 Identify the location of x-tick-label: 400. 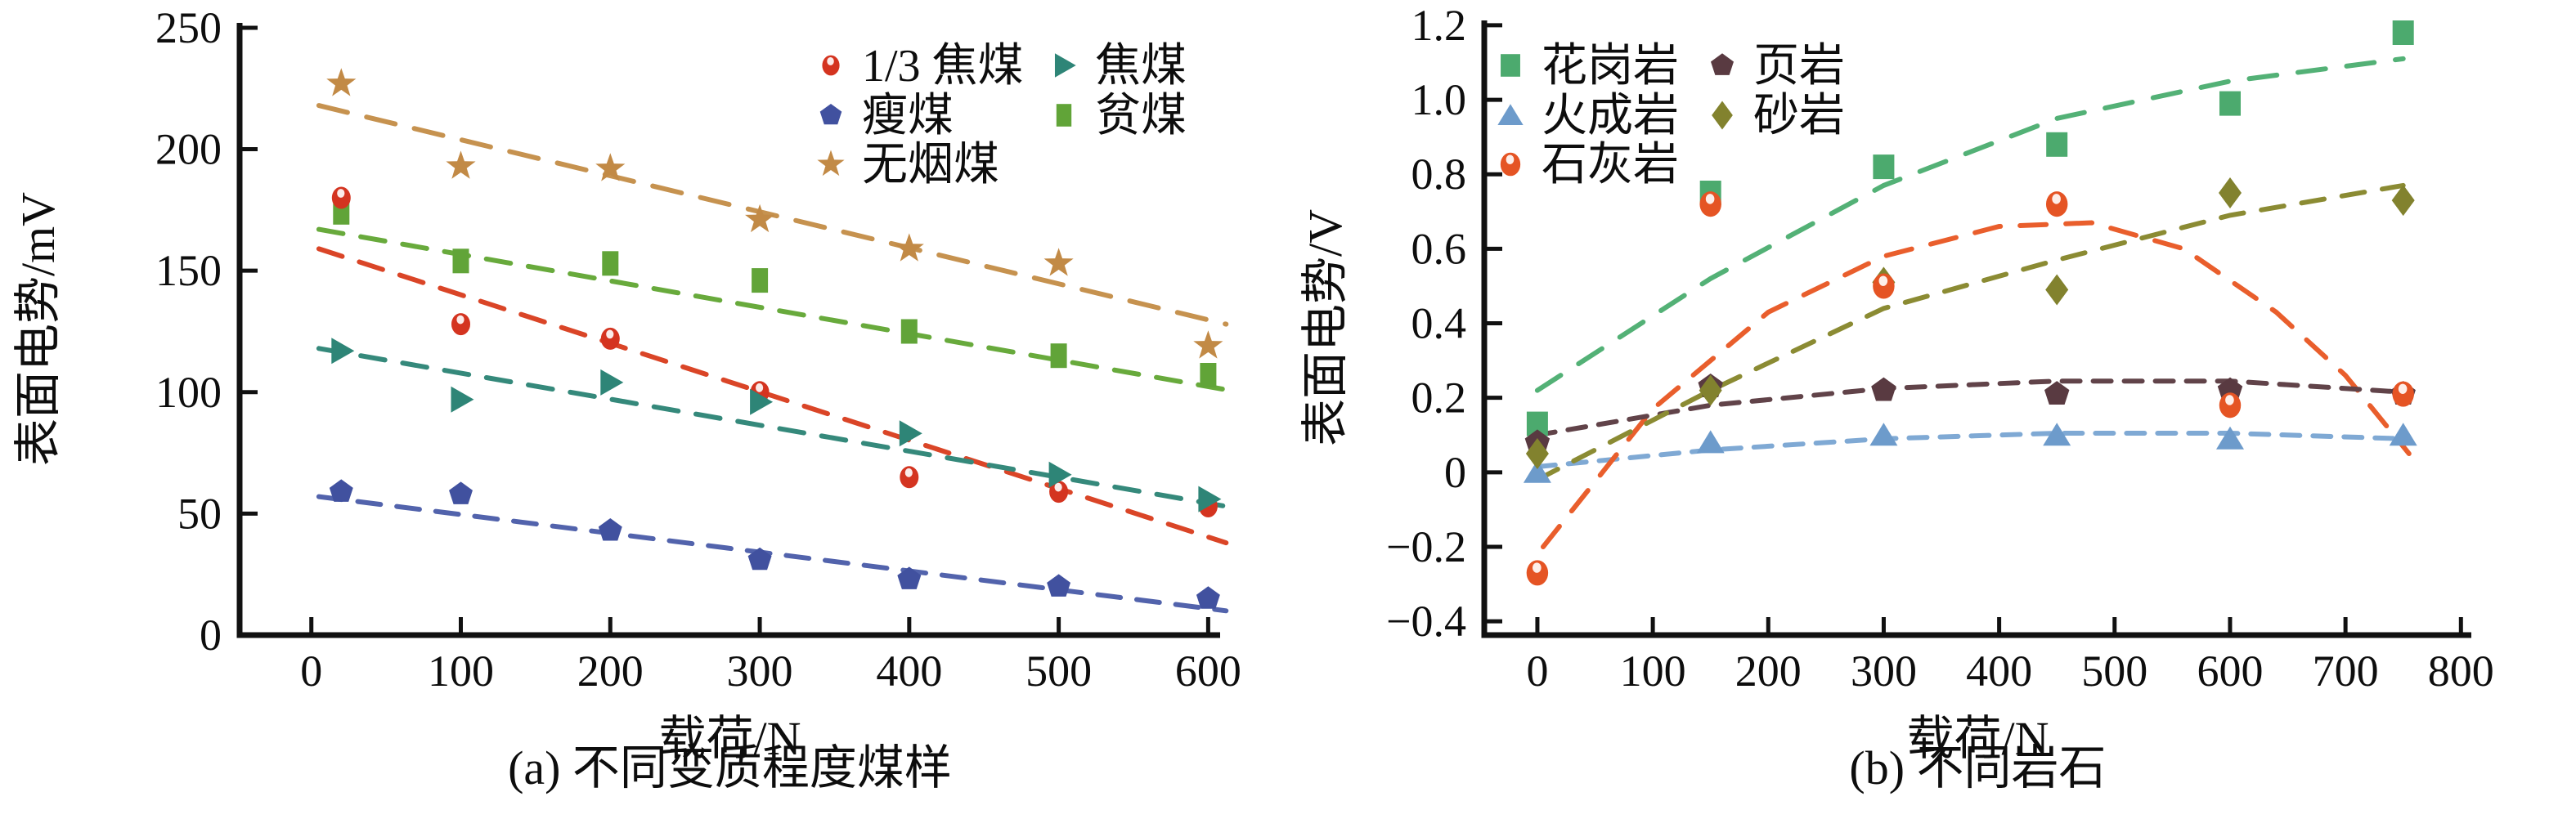
(1999, 671).